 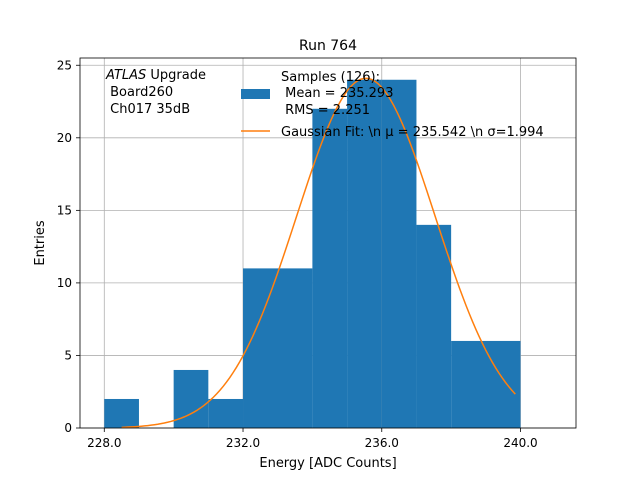 I want to click on y-tick-label: 0, so click(x=68, y=428).